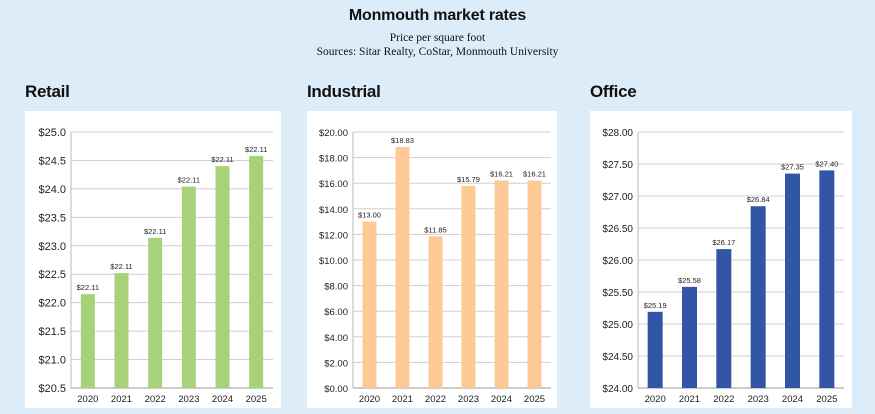 The width and height of the screenshot is (875, 414). What do you see at coordinates (333, 261) in the screenshot?
I see `industrial-y-tick-label: $10.00` at bounding box center [333, 261].